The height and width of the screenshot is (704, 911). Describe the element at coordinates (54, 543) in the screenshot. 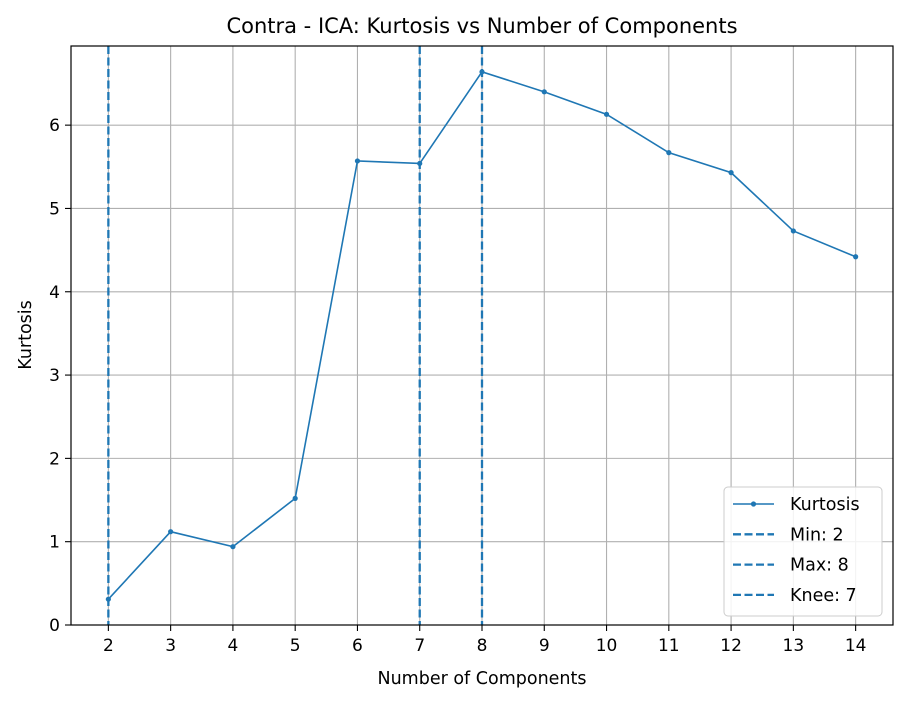

I see `y-tick-label: 1` at that location.